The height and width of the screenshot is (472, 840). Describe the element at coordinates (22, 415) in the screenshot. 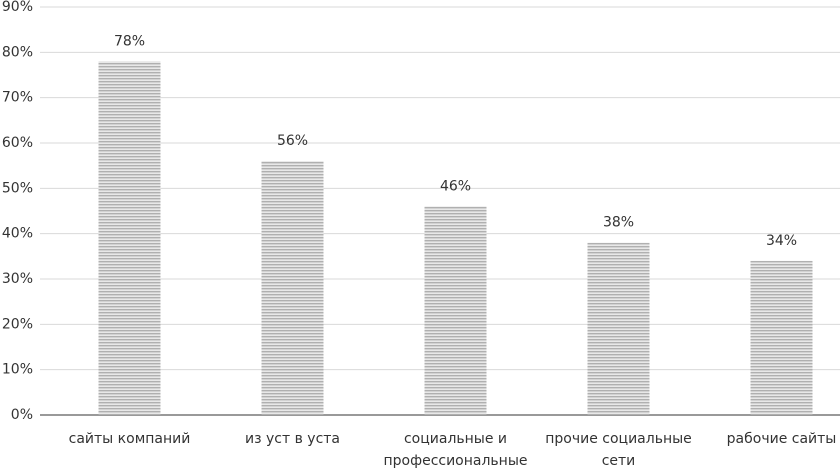

I see `y-tick-label: 0%` at that location.